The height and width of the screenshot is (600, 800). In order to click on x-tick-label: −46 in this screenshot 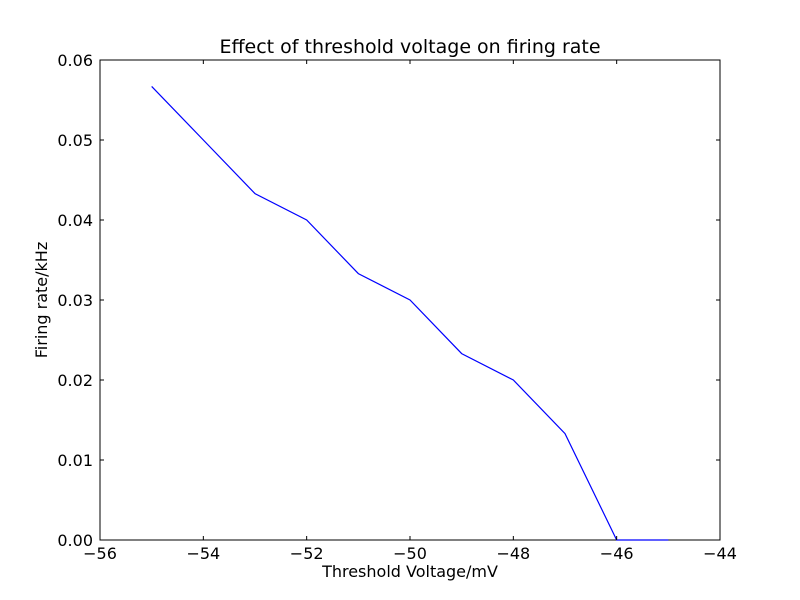, I will do `click(617, 553)`.